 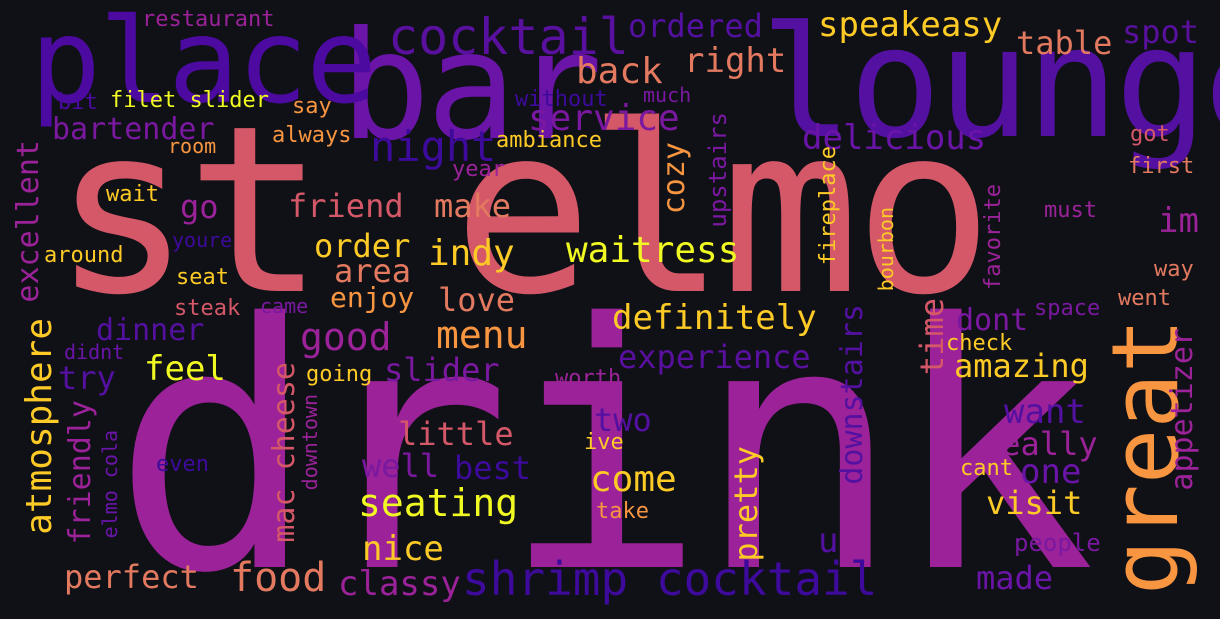 What do you see at coordinates (633, 479) in the screenshot?
I see `word-come: come` at bounding box center [633, 479].